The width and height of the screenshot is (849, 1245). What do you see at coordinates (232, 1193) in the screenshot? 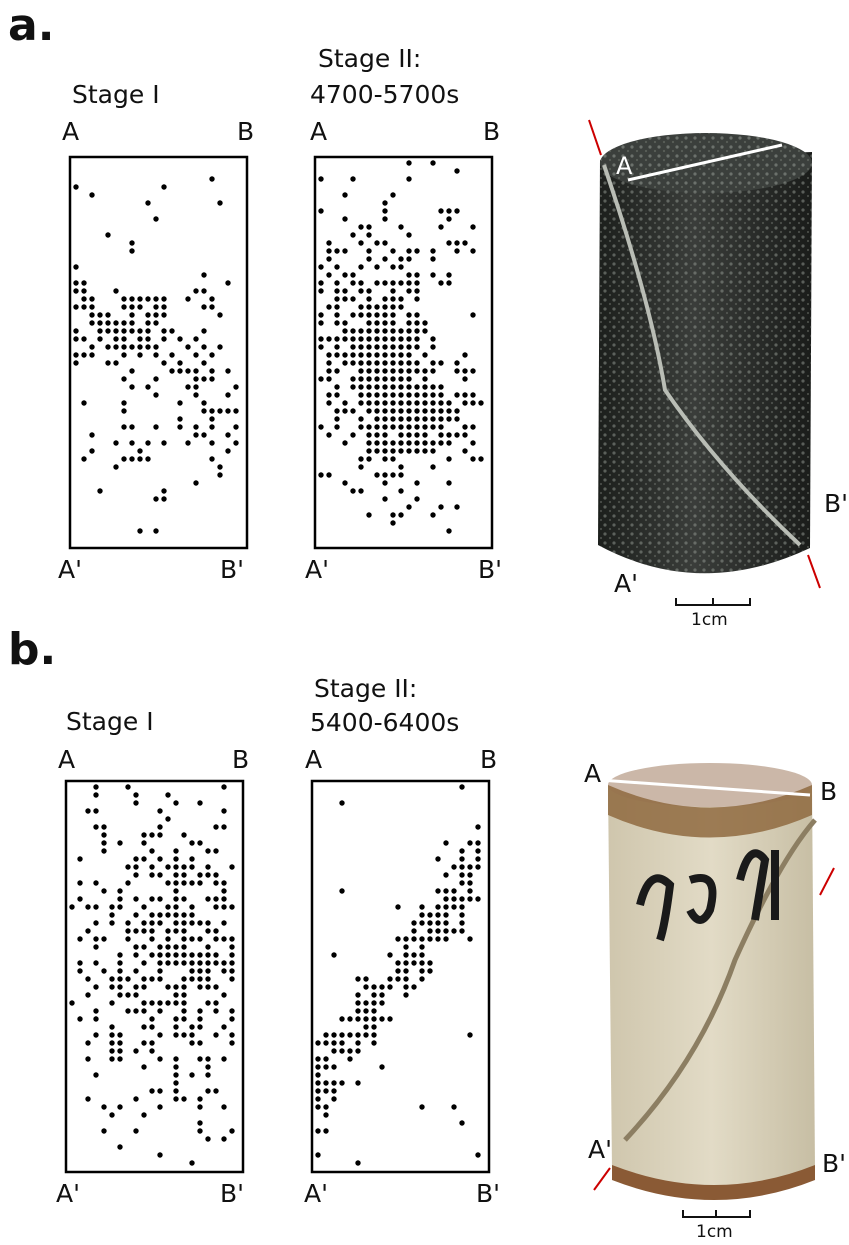
I see `corner-label: B'` at bounding box center [232, 1193].